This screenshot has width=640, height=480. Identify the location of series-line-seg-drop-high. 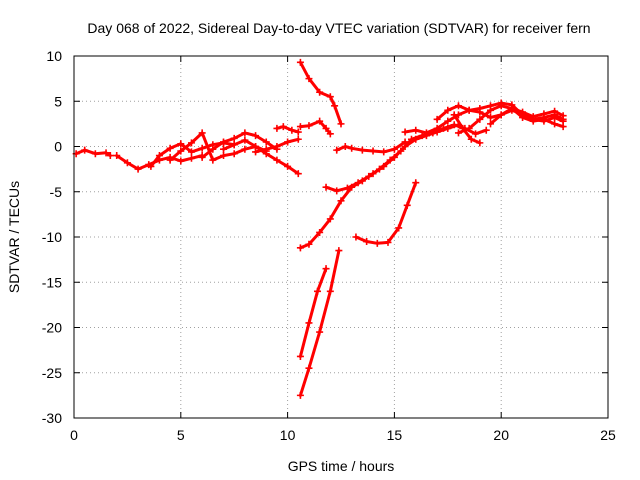
(320, 93).